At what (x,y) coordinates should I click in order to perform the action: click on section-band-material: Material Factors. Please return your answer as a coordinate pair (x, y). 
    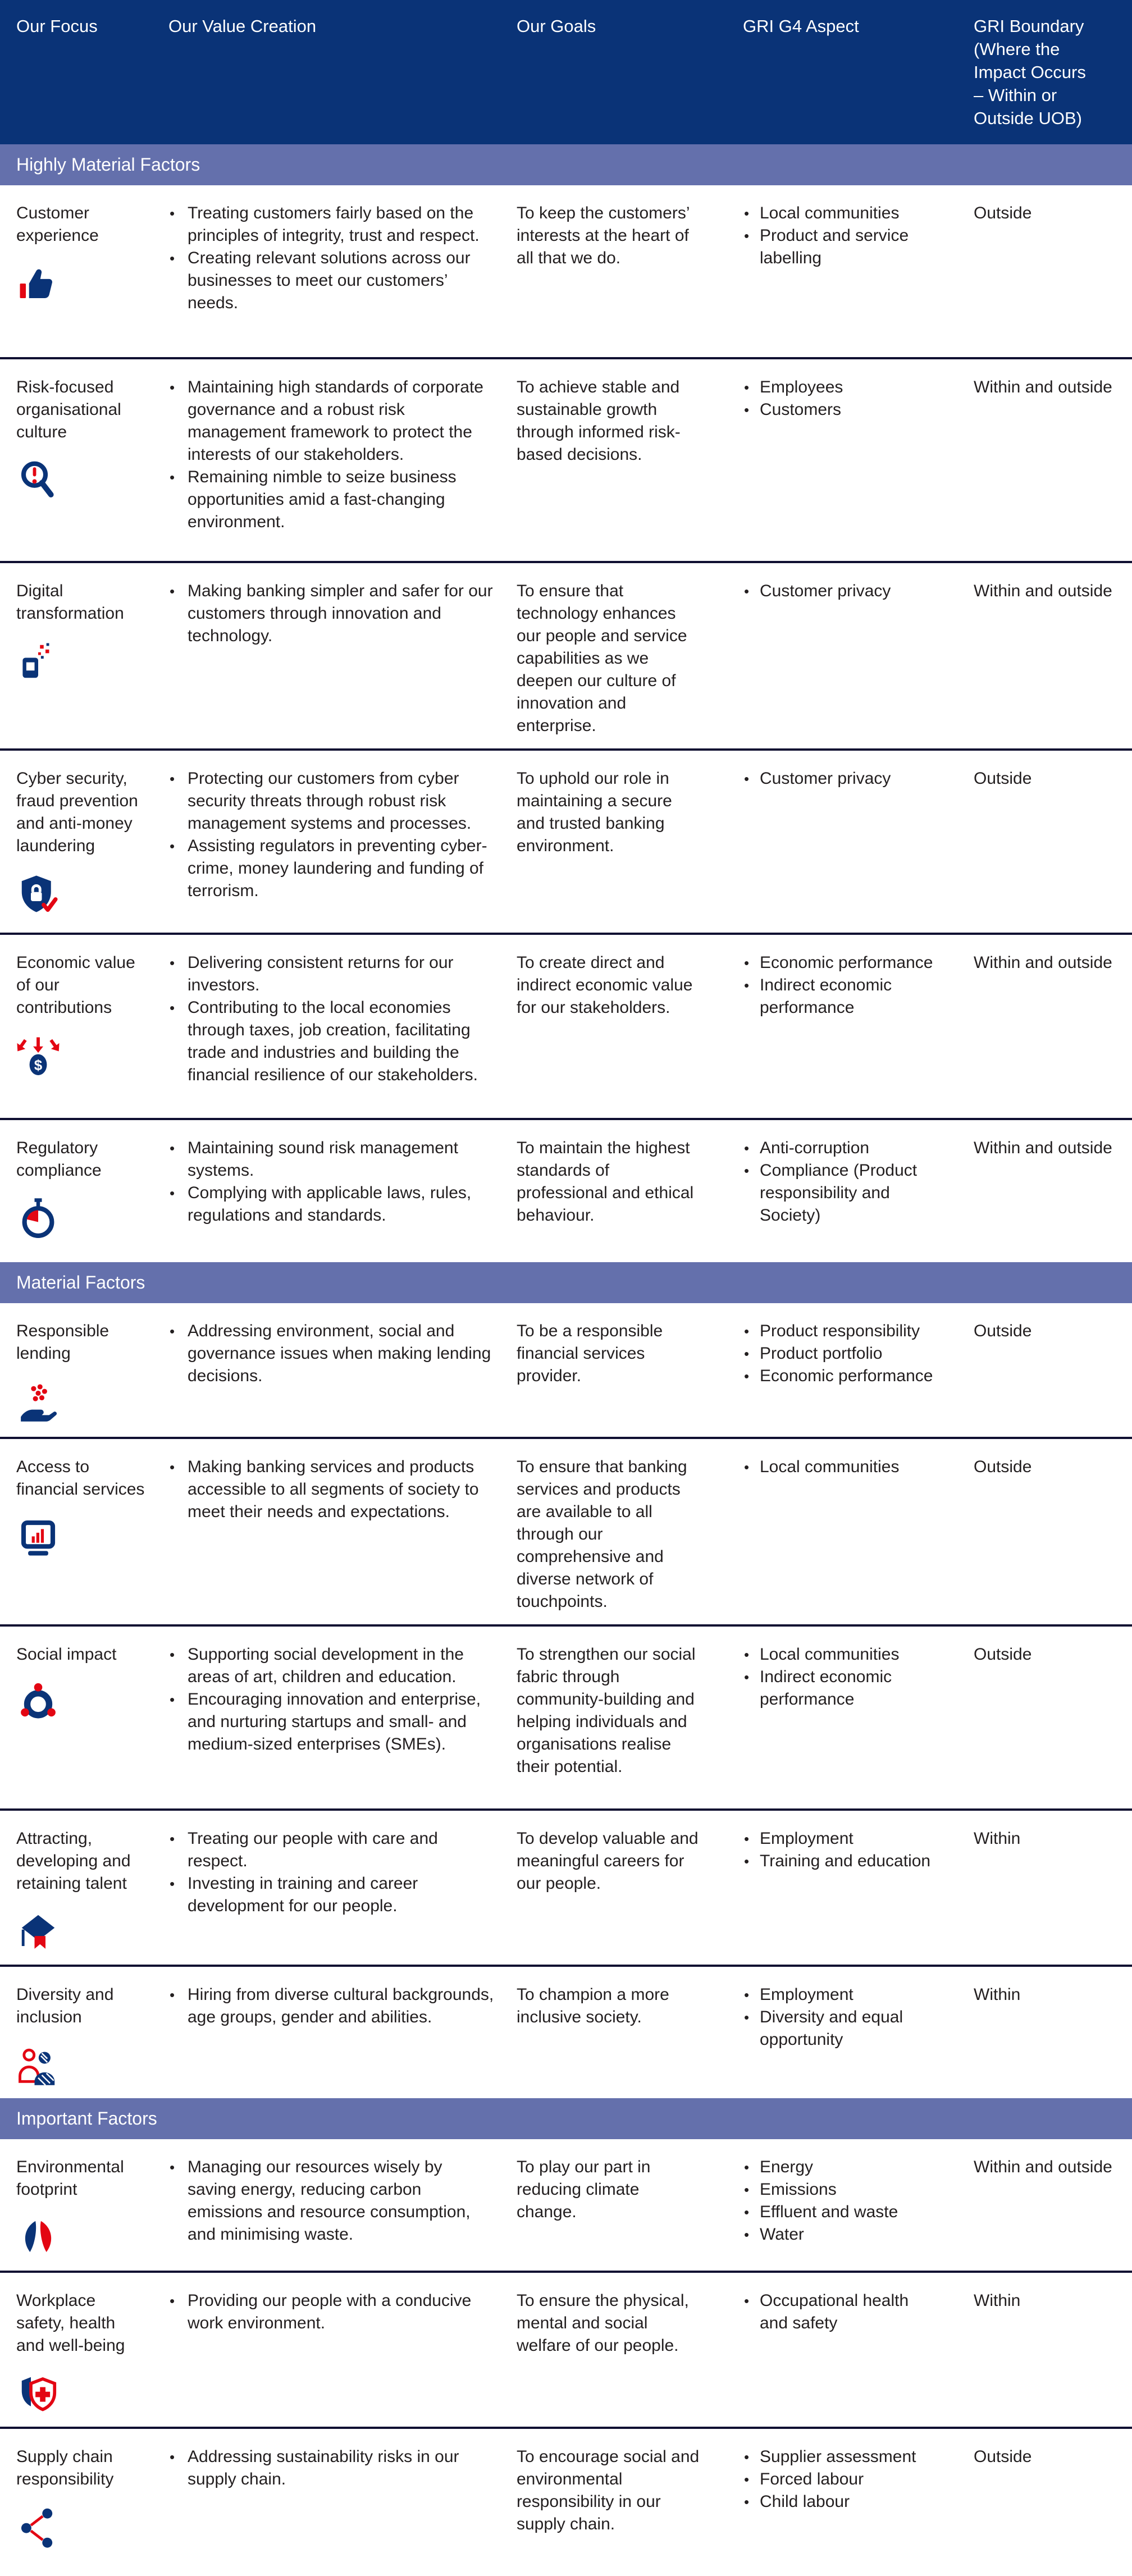
    Looking at the image, I should click on (566, 1282).